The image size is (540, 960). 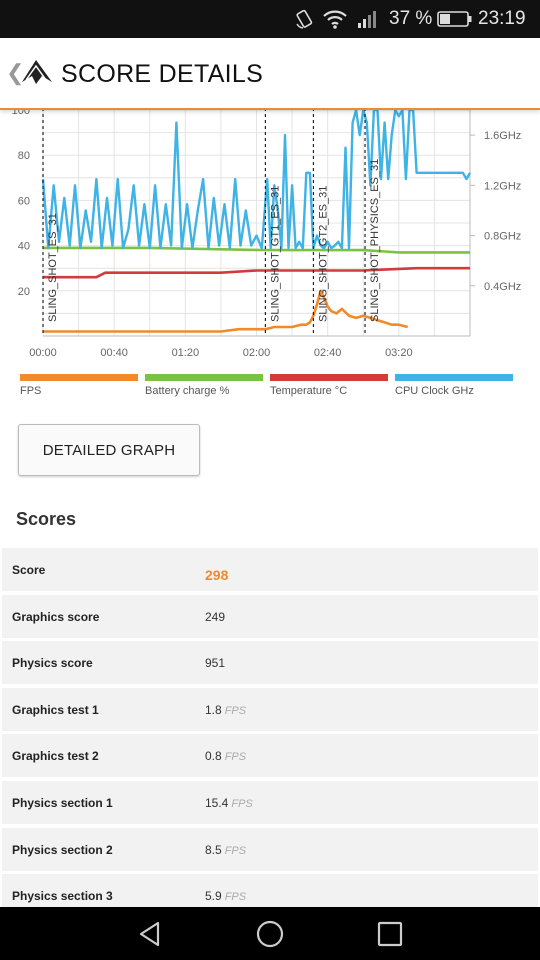 I want to click on navigation-bar, so click(x=270, y=933).